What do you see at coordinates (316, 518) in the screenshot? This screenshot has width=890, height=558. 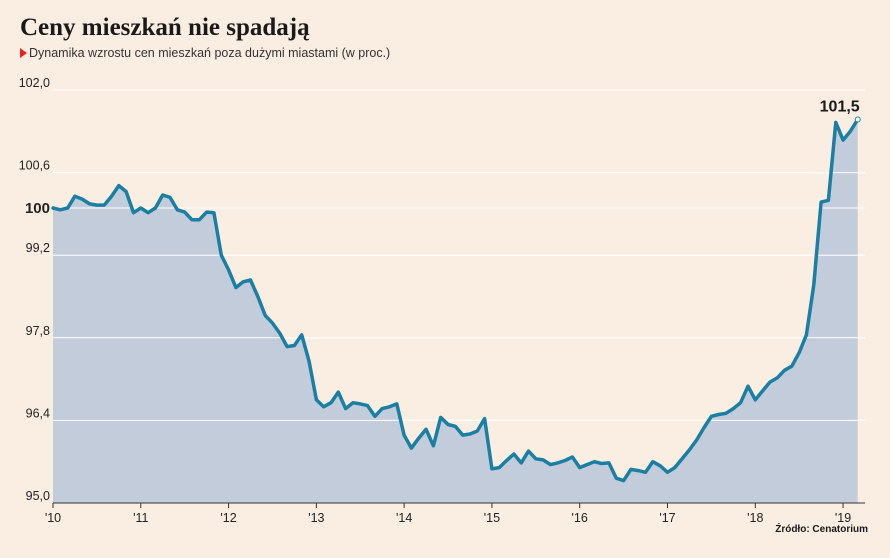 I see `x-tick-label-3: '13` at bounding box center [316, 518].